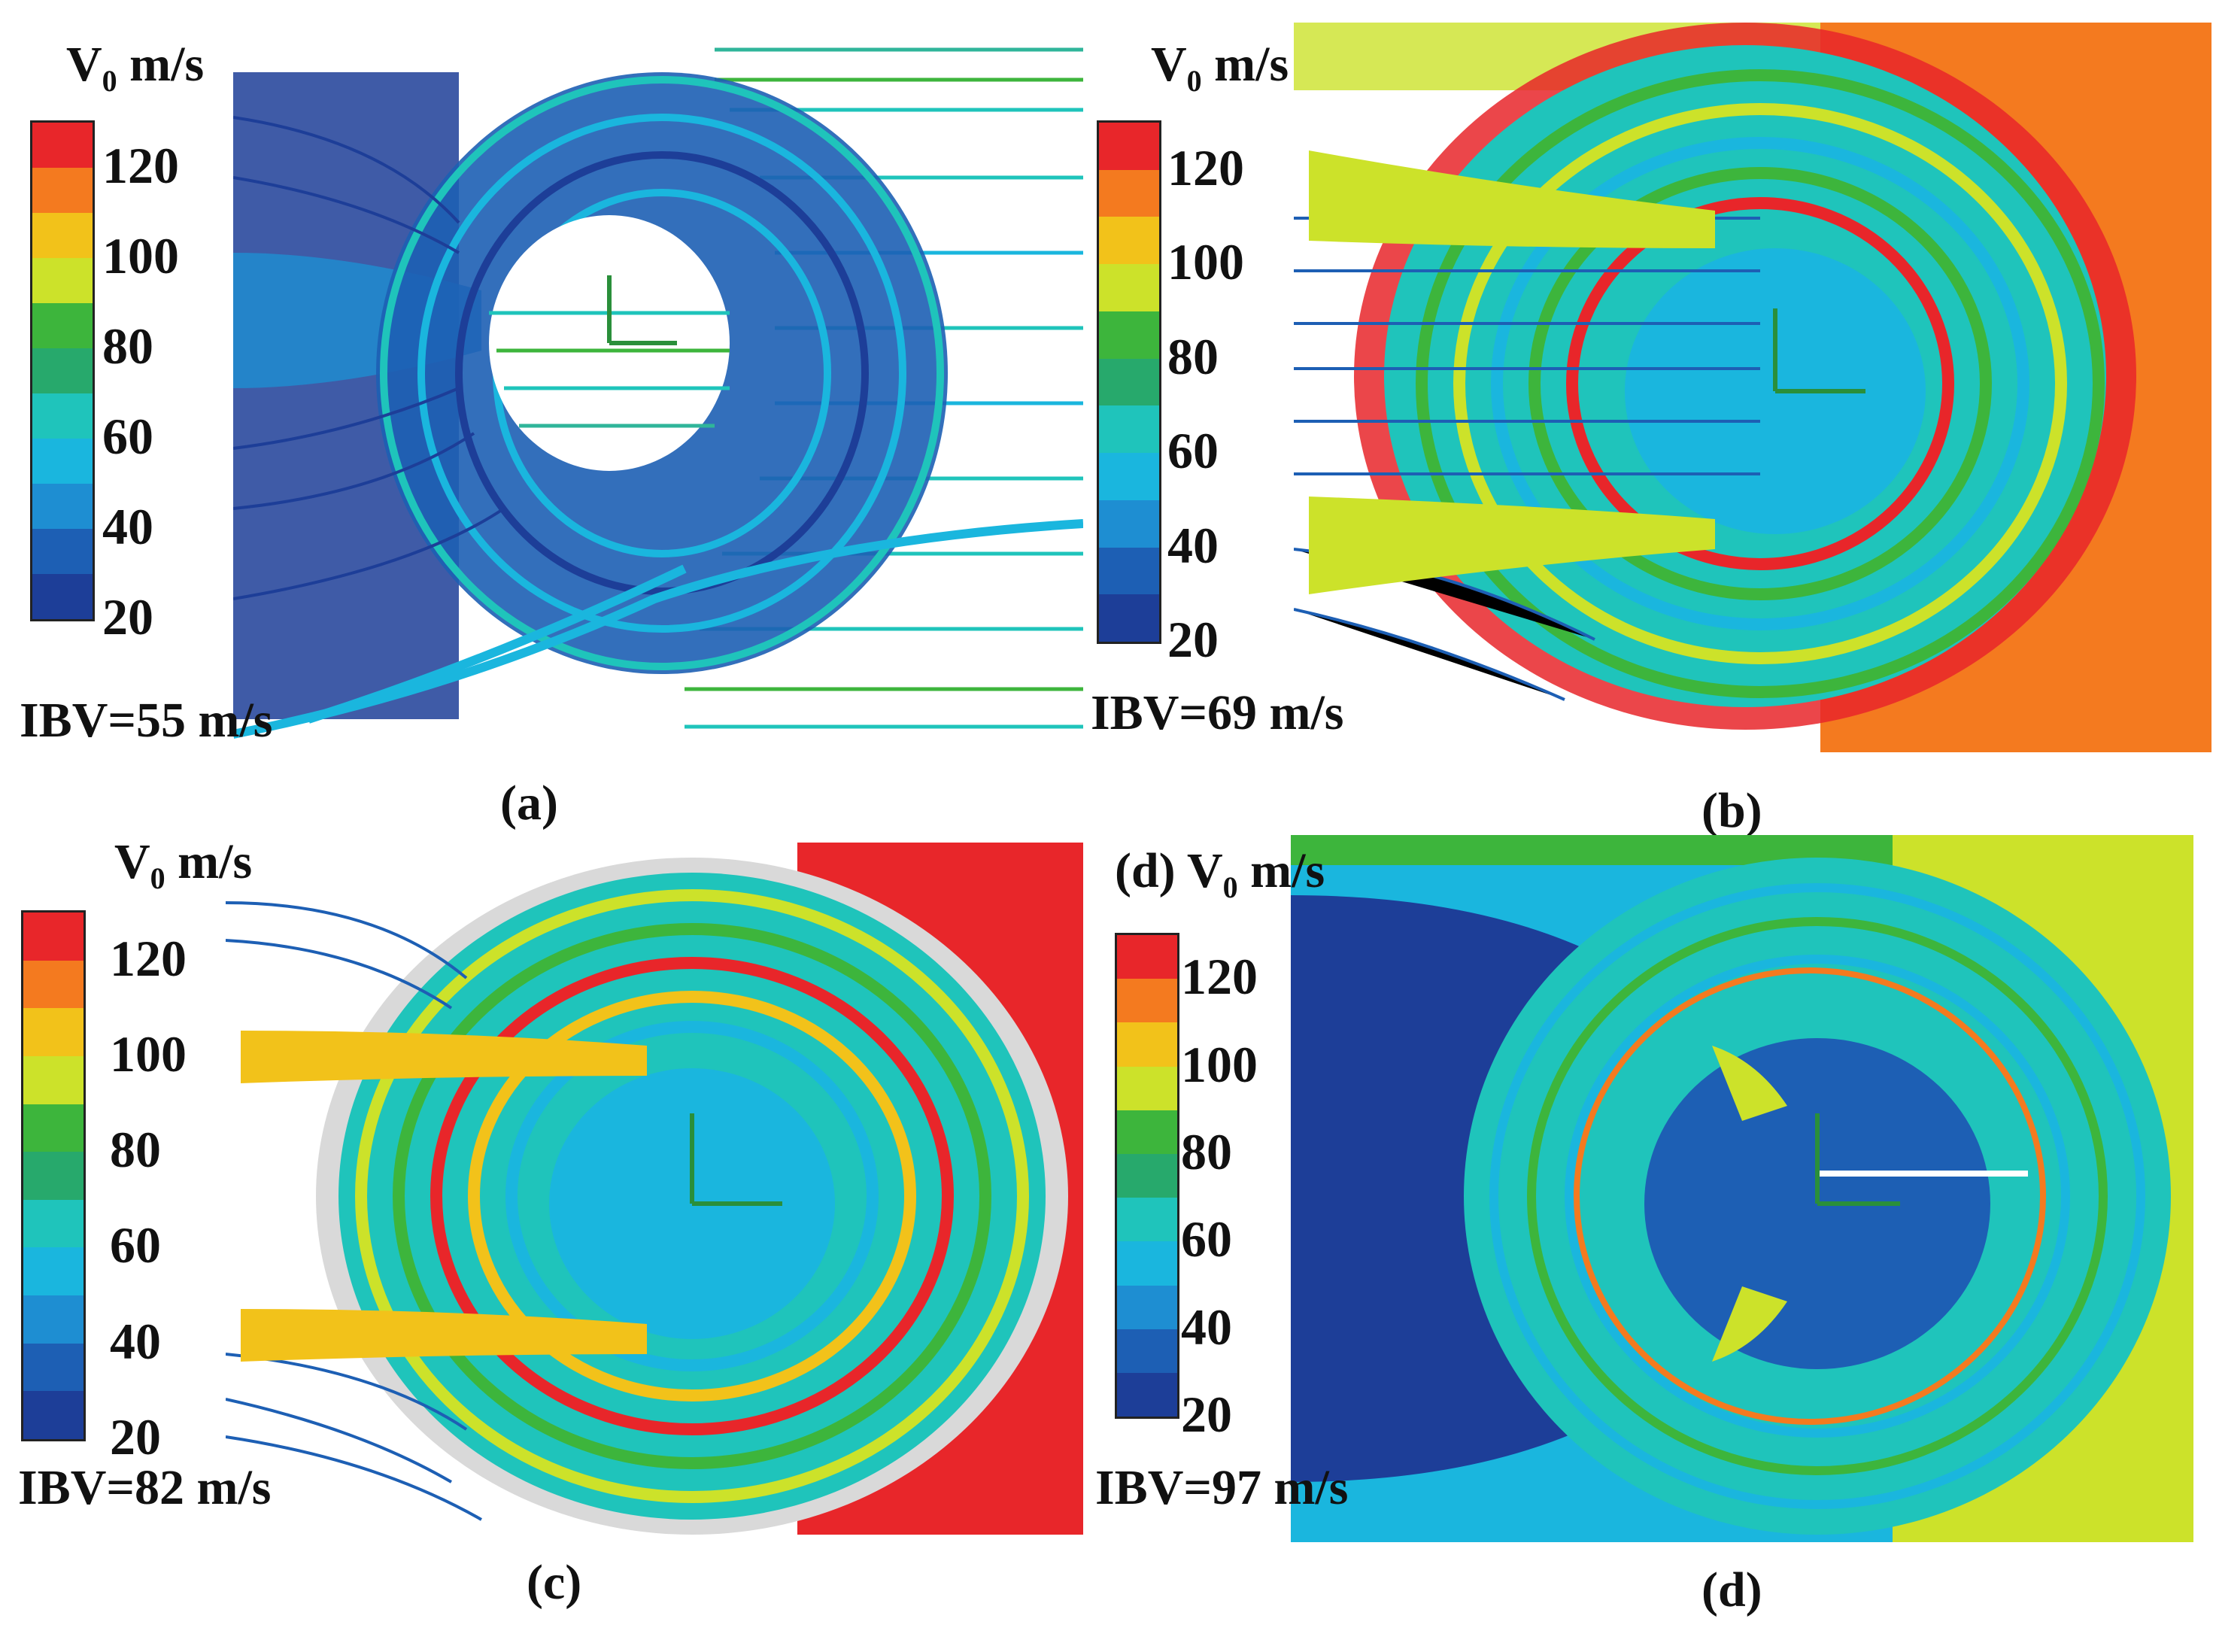 This screenshot has width=2213, height=1652. What do you see at coordinates (1731, 1589) in the screenshot?
I see `caption-d: (d)` at bounding box center [1731, 1589].